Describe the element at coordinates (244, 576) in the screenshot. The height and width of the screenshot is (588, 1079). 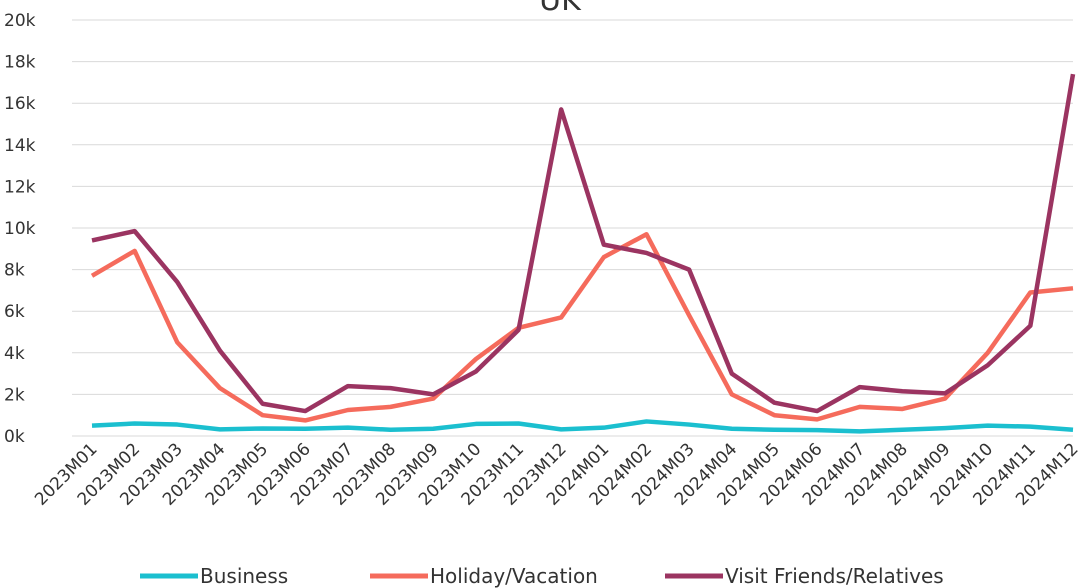
I see `legend-label: Business` at that location.